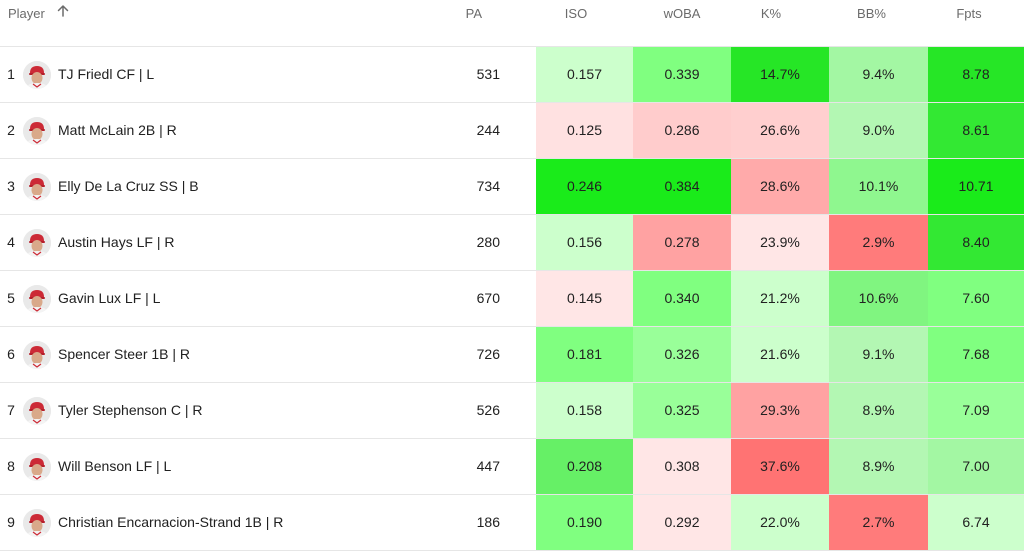 The height and width of the screenshot is (551, 1024). What do you see at coordinates (109, 298) in the screenshot?
I see `player-name: Gavin Lux LF | L` at bounding box center [109, 298].